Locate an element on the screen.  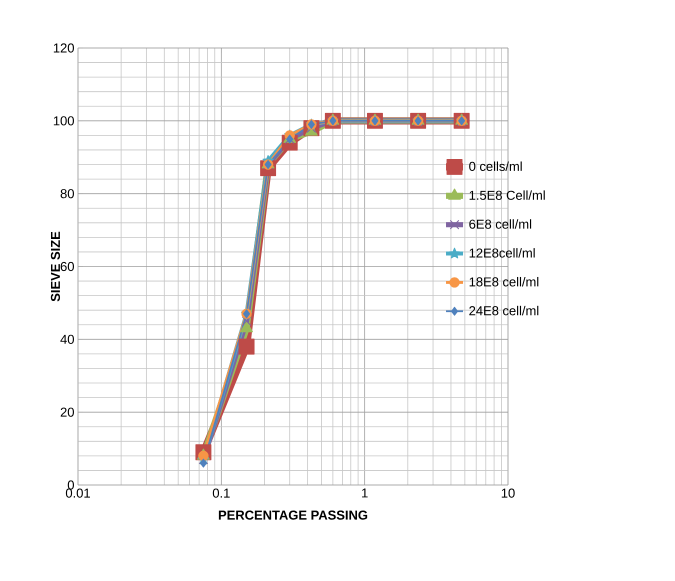
legend-label: 6E8 cell/ml is located at coordinates (500, 224).